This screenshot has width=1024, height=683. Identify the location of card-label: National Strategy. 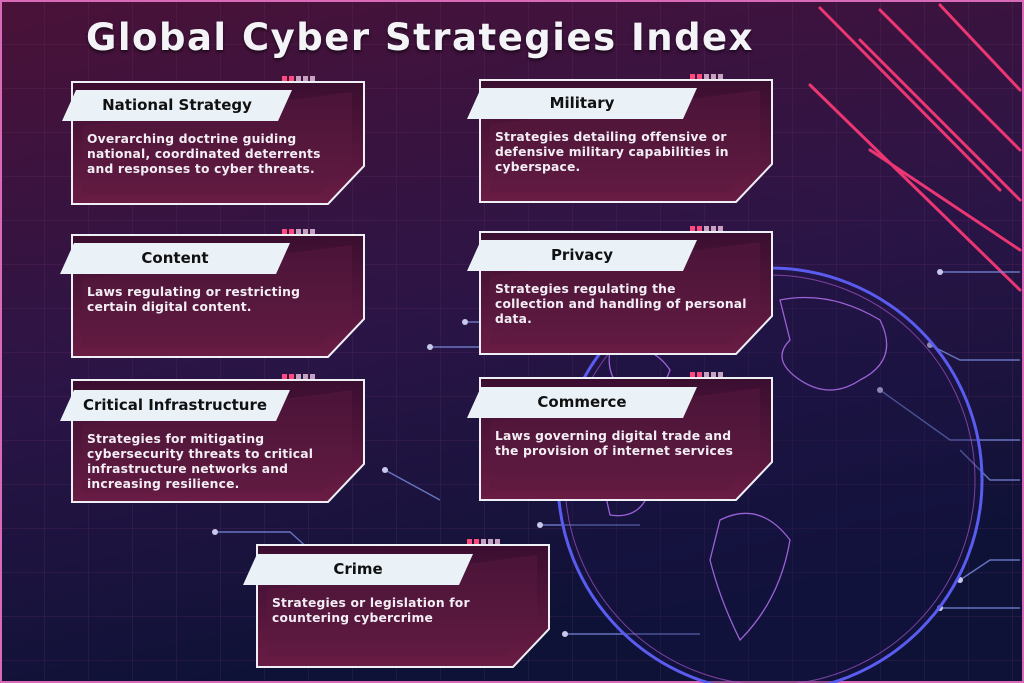
(177, 105).